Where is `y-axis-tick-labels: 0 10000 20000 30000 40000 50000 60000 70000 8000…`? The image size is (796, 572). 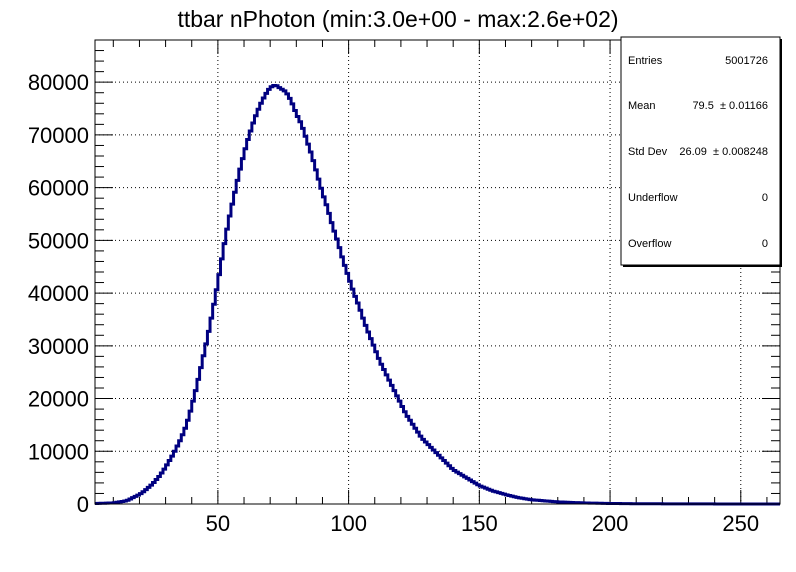 y-axis-tick-labels: 0 10000 20000 30000 40000 50000 60000 70000 8000… is located at coordinates (58, 293).